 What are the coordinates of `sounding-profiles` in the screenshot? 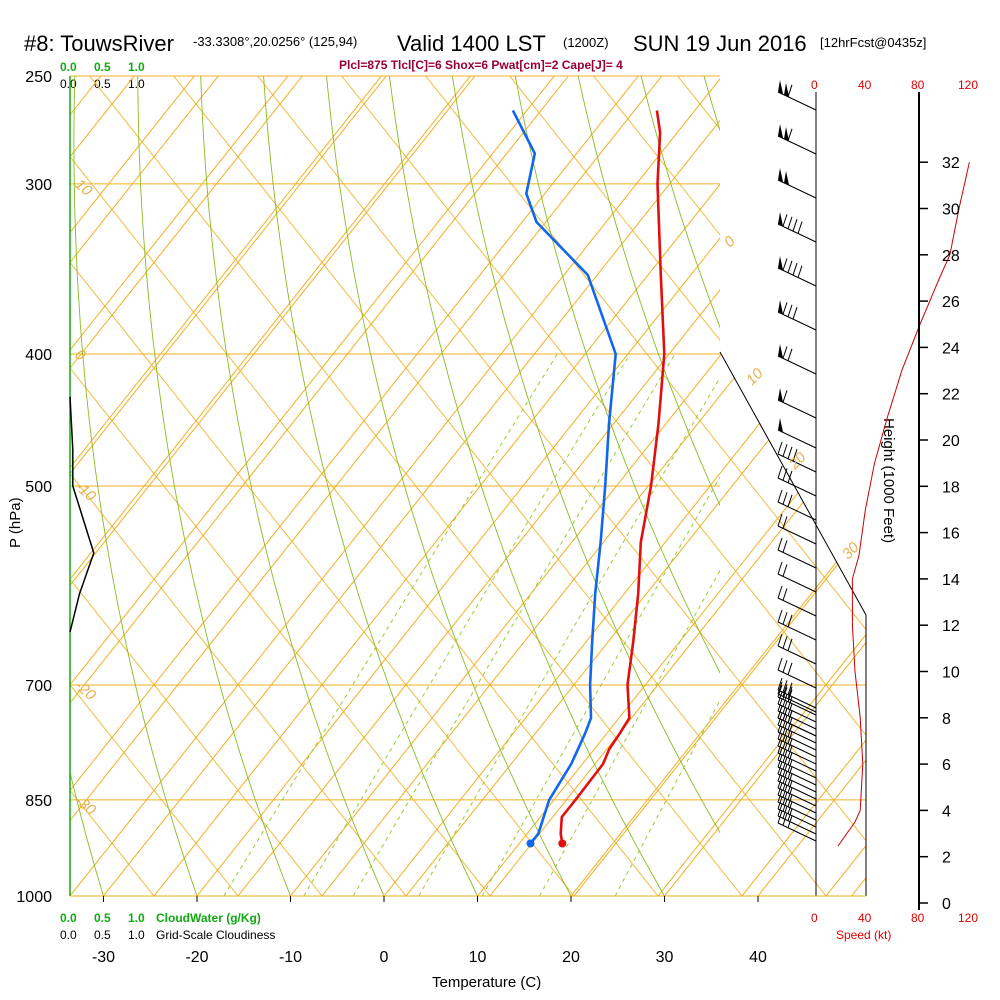 It's located at (588, 478).